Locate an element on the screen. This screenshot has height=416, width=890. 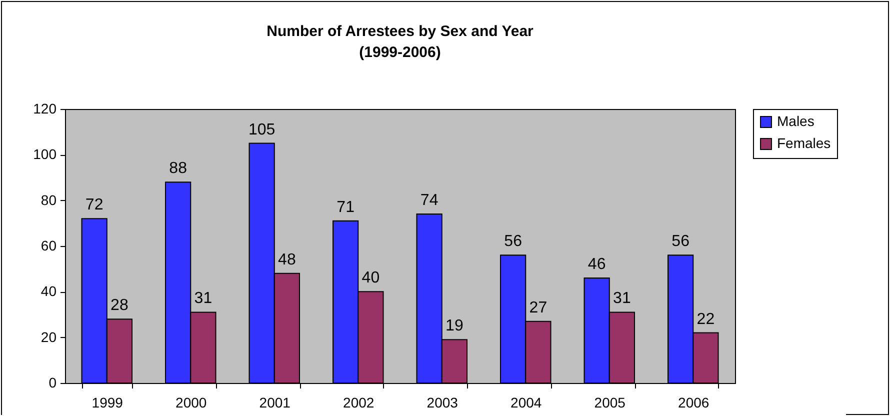
y-tick-label: 60 is located at coordinates (48, 246).